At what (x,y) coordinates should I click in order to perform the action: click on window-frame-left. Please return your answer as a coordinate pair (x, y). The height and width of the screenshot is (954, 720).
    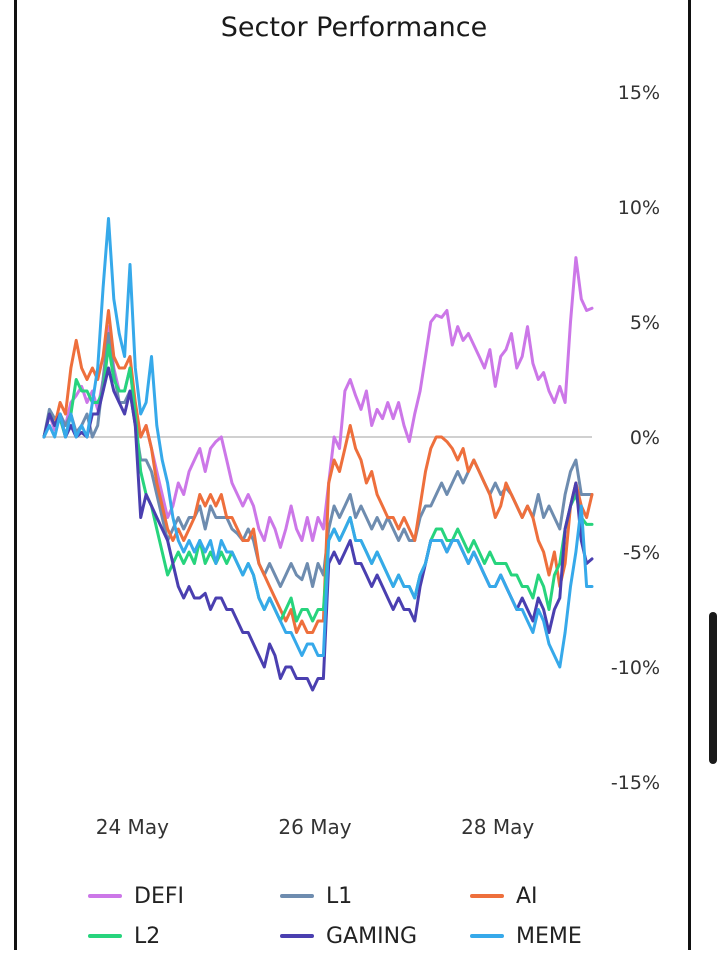
    Looking at the image, I should click on (15, 475).